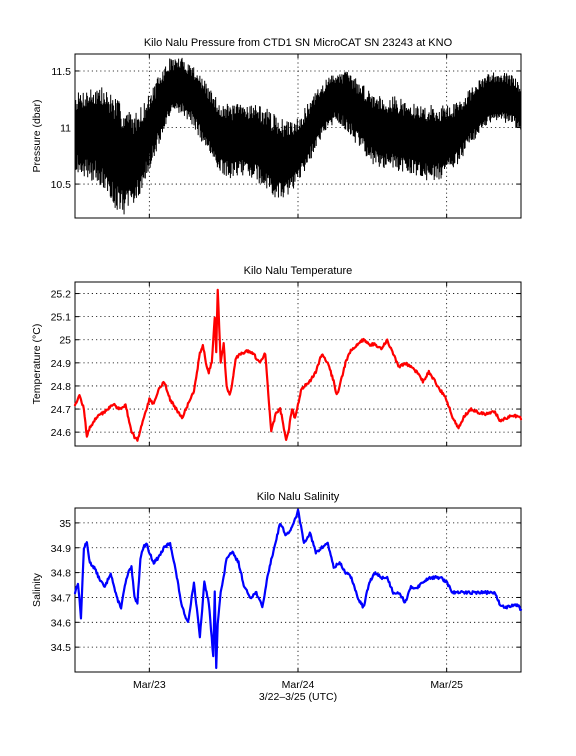 The height and width of the screenshot is (756, 576). What do you see at coordinates (65, 129) in the screenshot?
I see `pressure-y-tick-label: 11` at bounding box center [65, 129].